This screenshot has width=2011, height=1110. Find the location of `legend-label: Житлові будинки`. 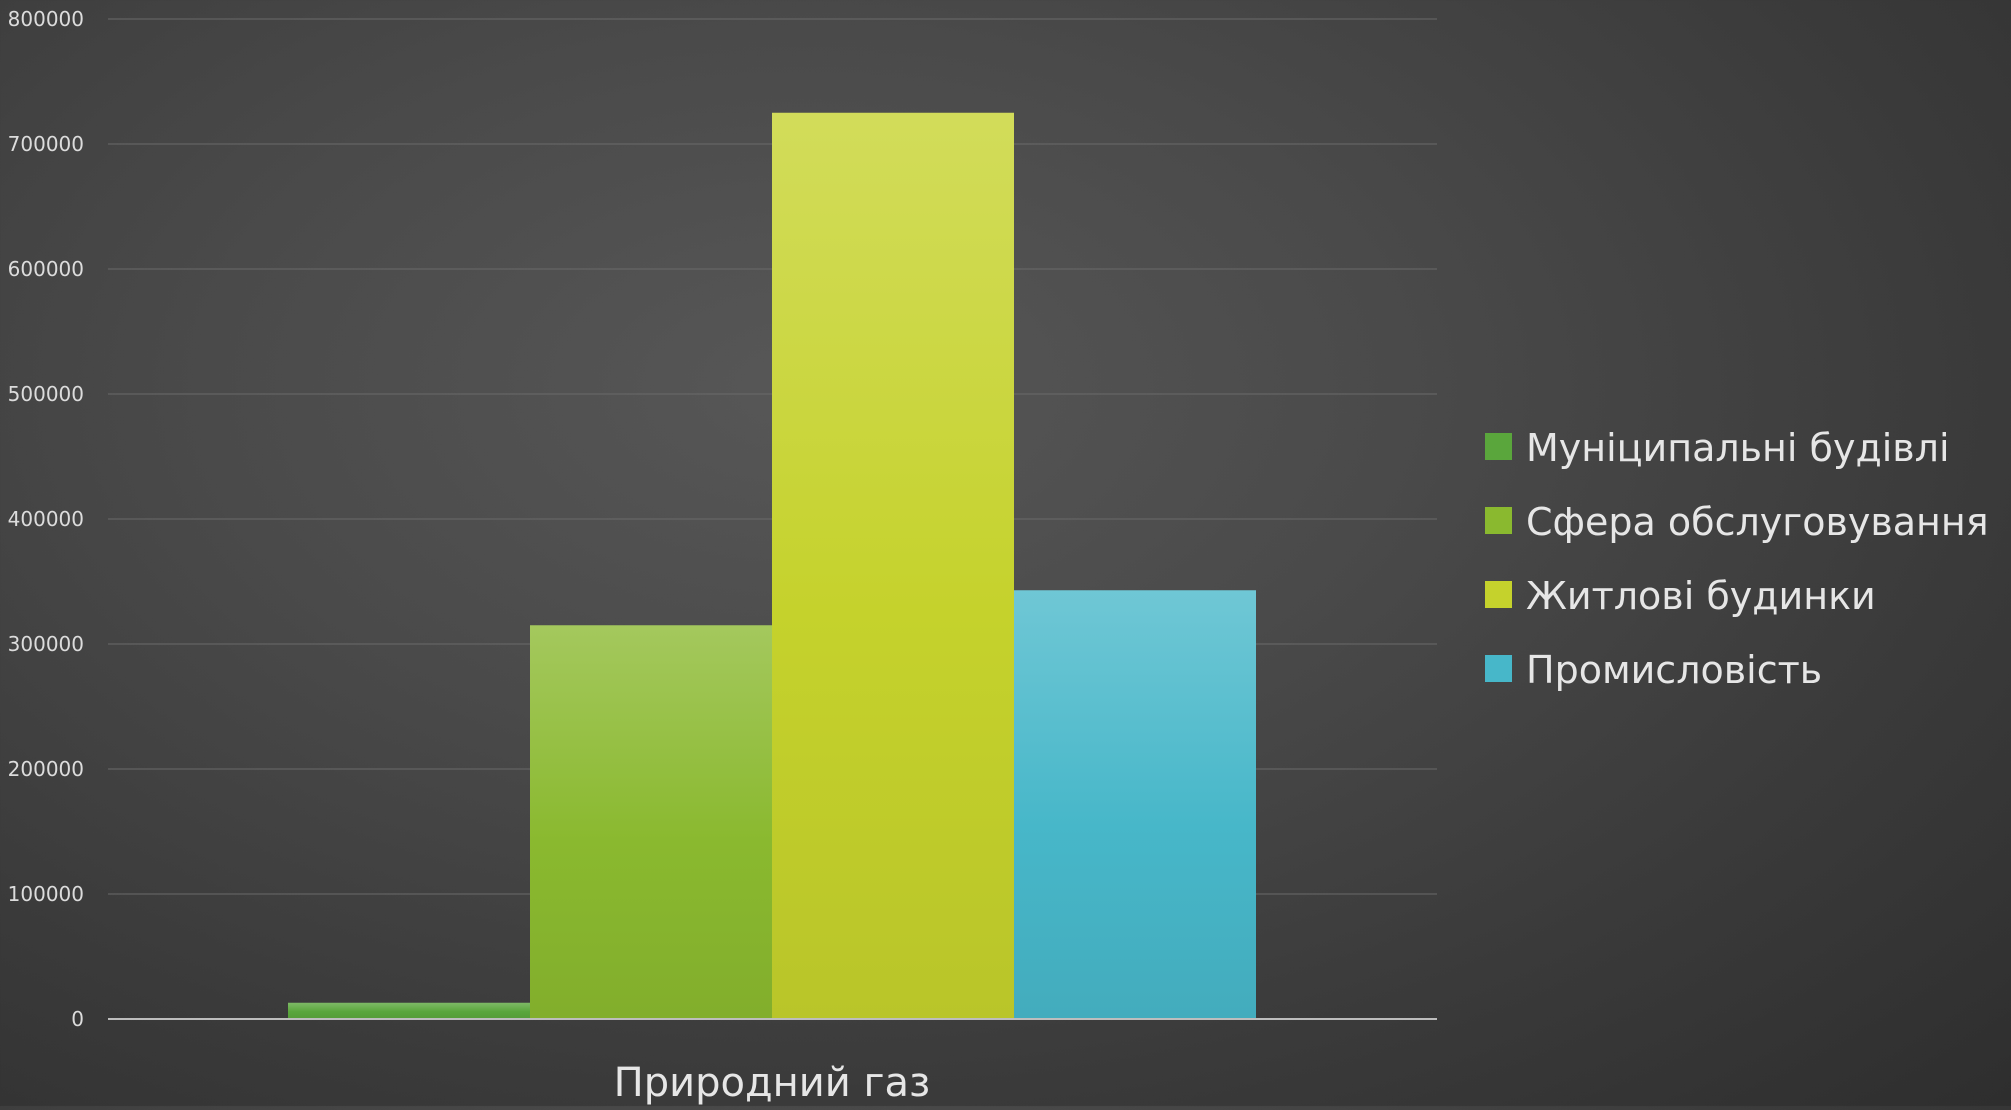

legend-label: Житлові будинки is located at coordinates (1701, 596).